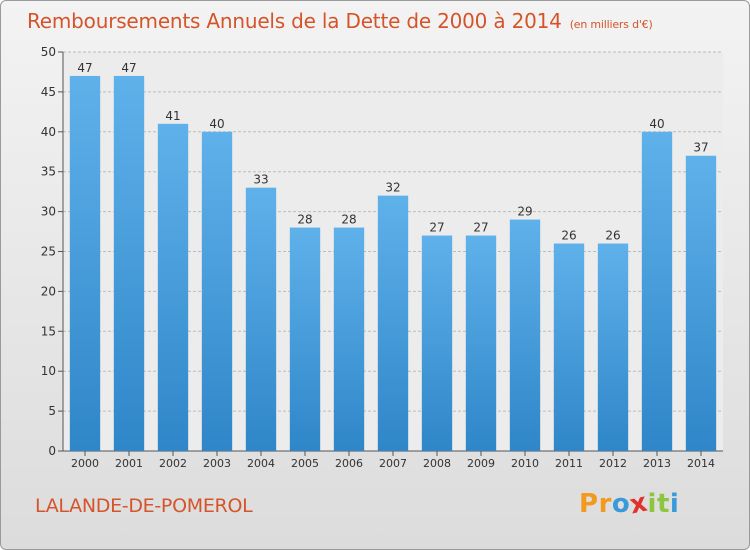 The image size is (750, 550). What do you see at coordinates (621, 504) in the screenshot?
I see `logo-letter: o` at bounding box center [621, 504].